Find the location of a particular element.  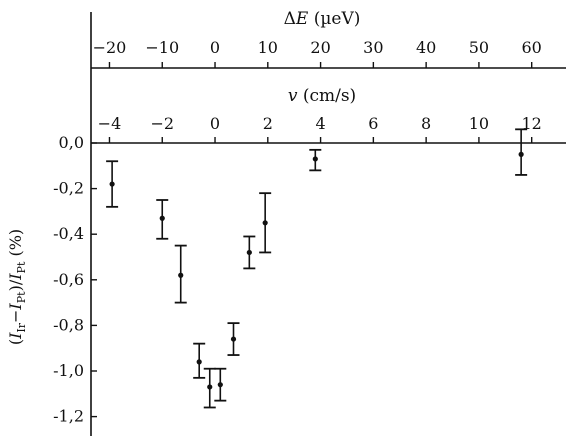

top-axis-tick-label: 0 is located at coordinates (215, 47).